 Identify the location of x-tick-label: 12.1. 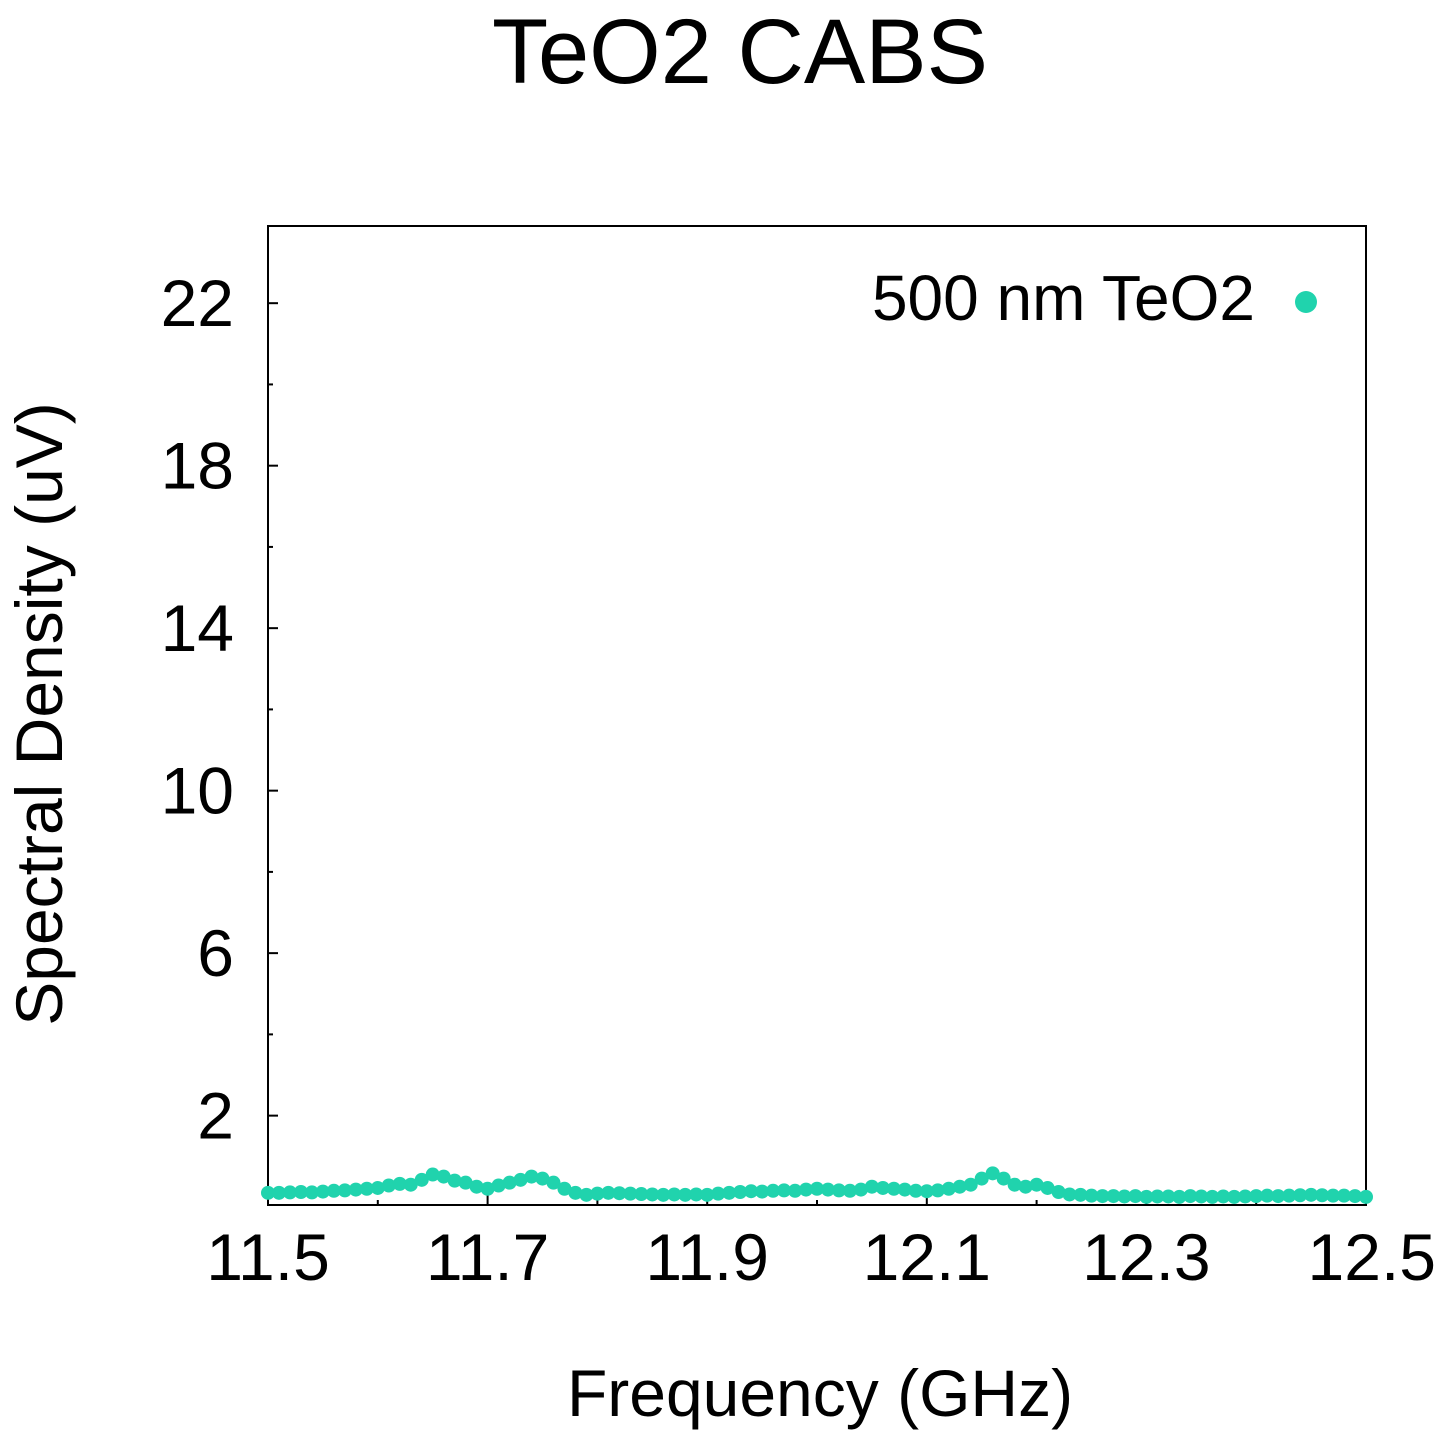
(927, 1257).